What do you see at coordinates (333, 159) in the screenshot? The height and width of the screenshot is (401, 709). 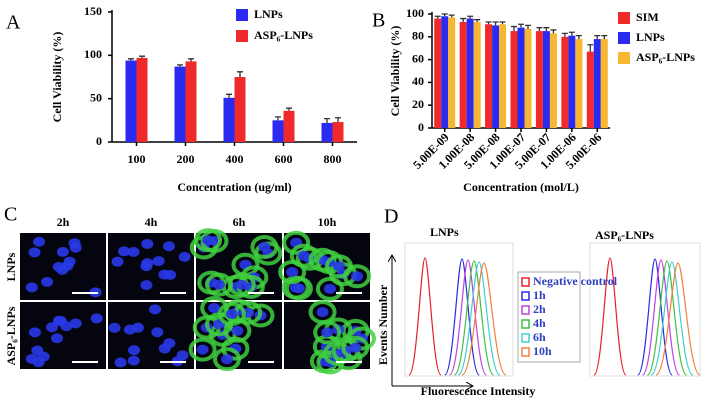 I see `x-tick-label: 800` at bounding box center [333, 159].